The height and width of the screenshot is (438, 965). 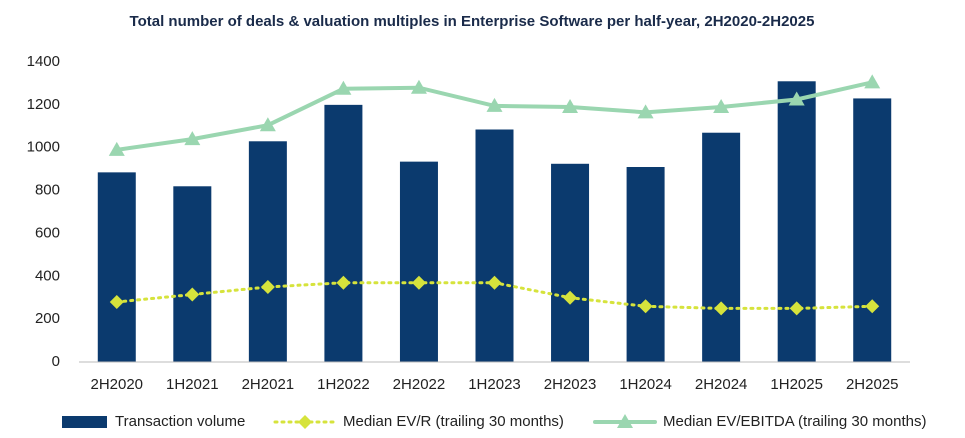 I want to click on y-tick-label: 0, so click(x=56, y=361).